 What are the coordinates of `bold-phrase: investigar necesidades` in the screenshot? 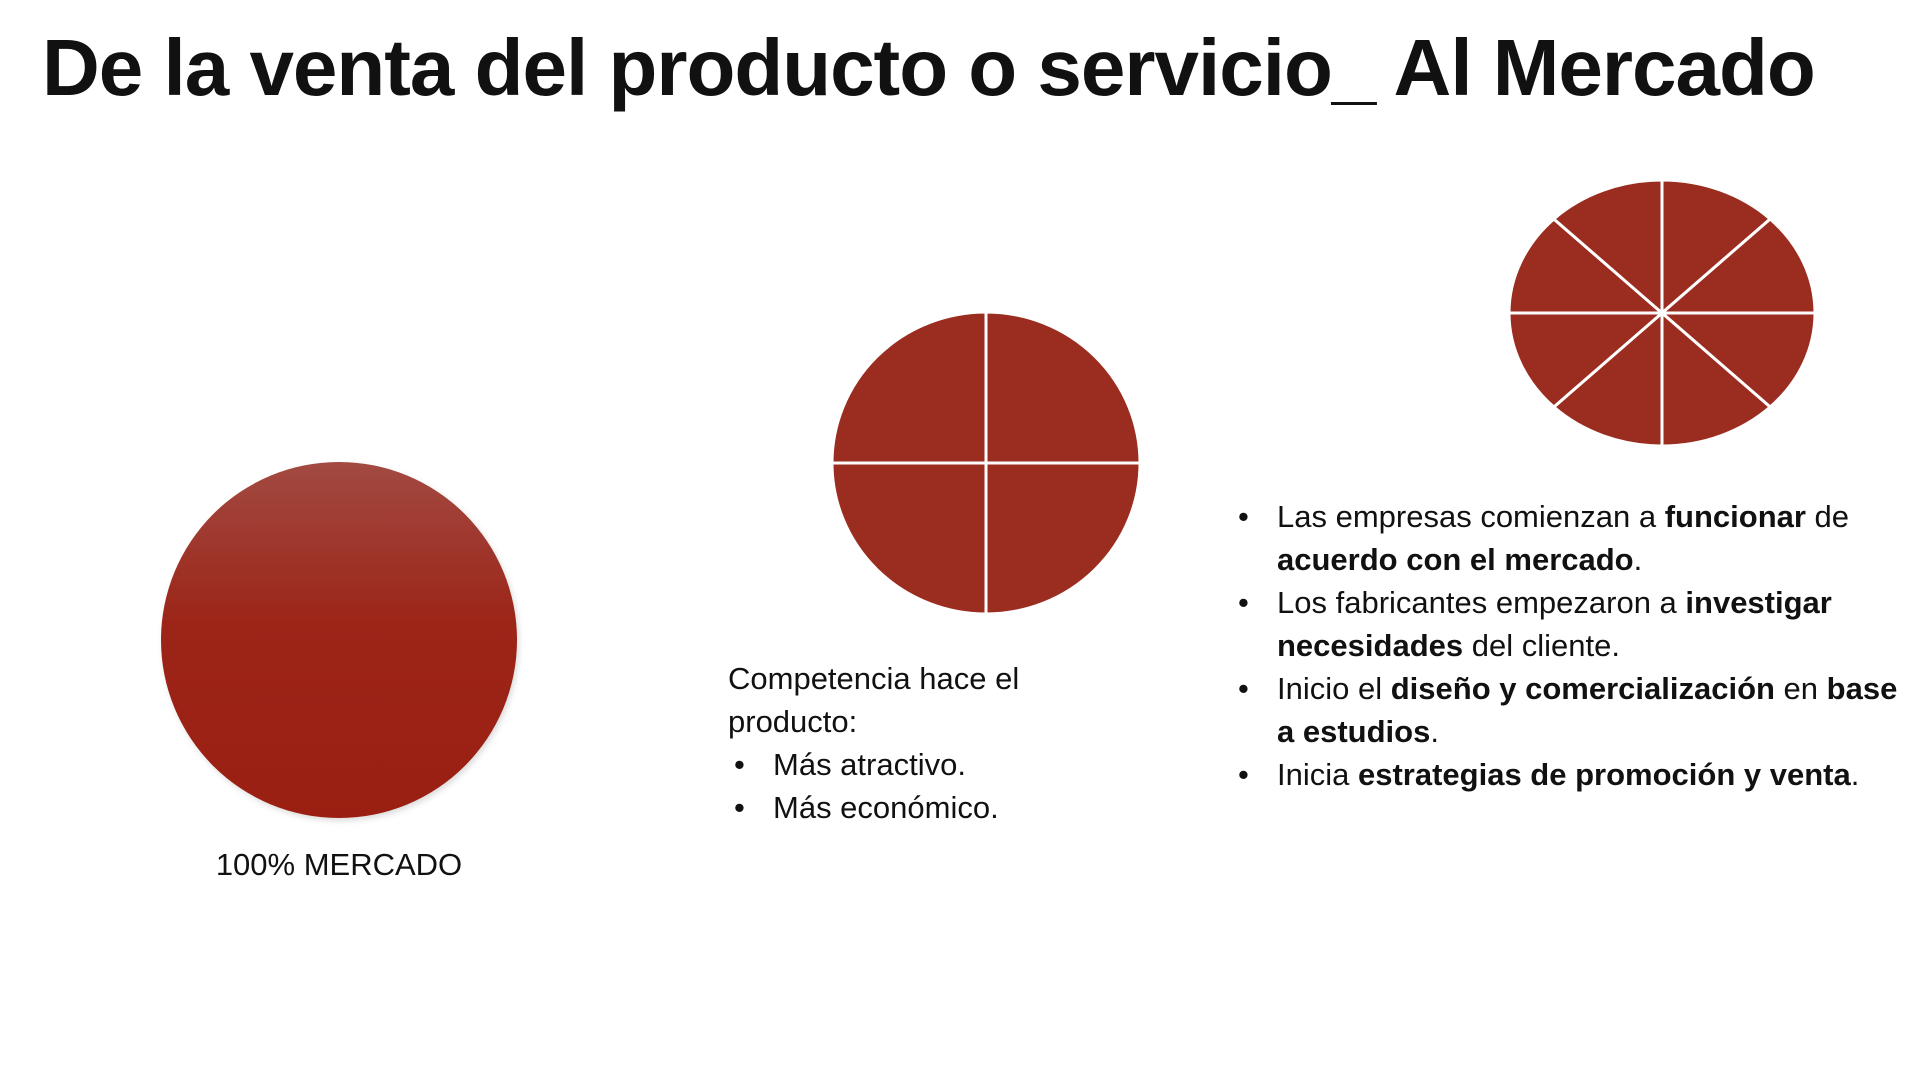 It's located at (1554, 624).